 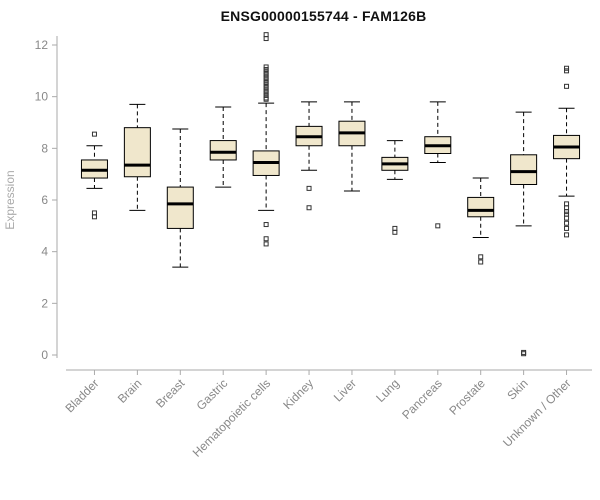 What do you see at coordinates (170, 393) in the screenshot?
I see `x-tick-label: Breast` at bounding box center [170, 393].